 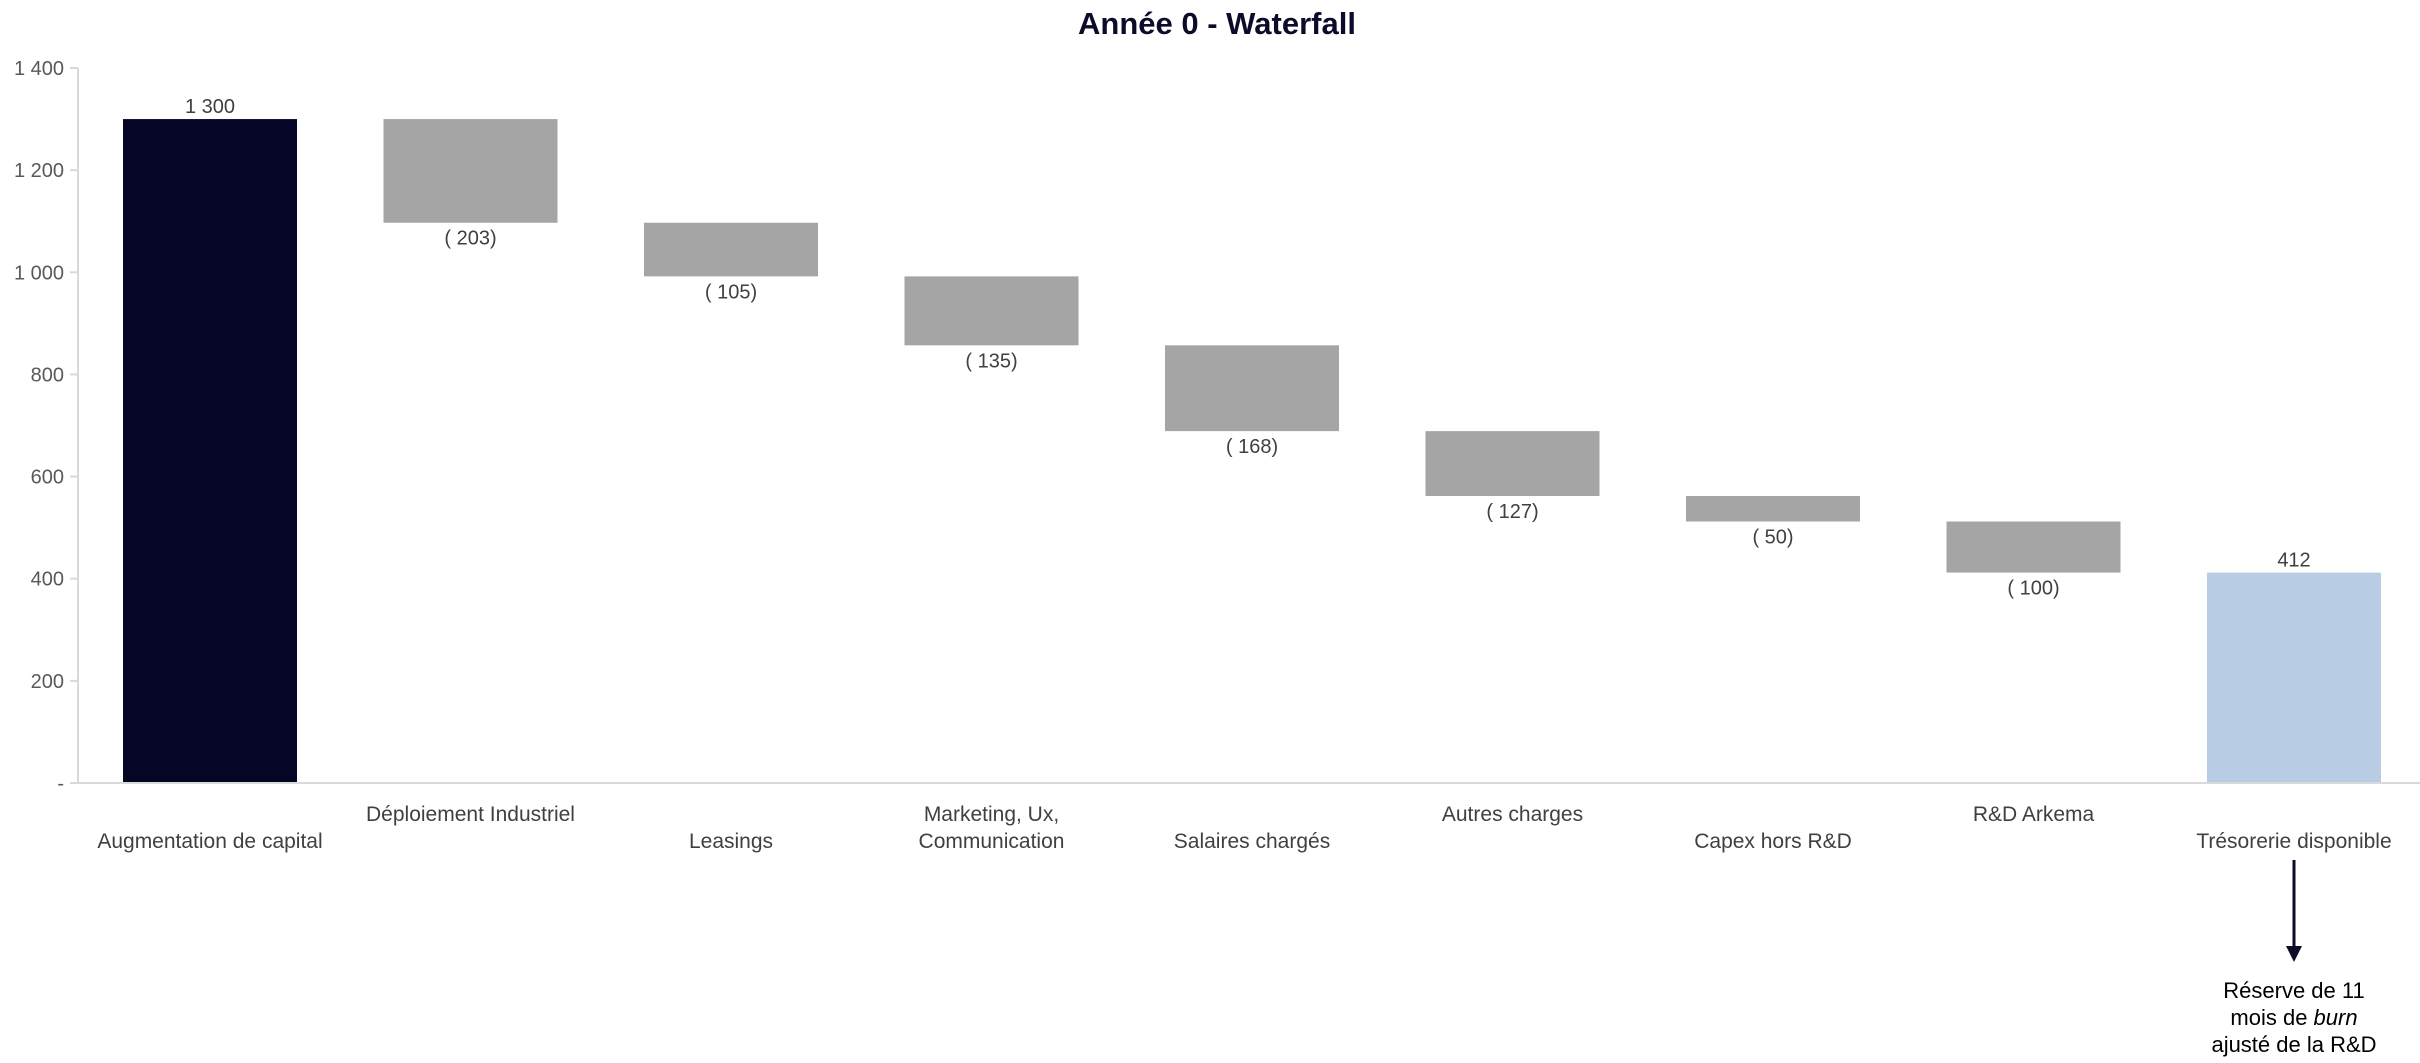 I want to click on annotation-text-part: mois de, so click(x=2271, y=1017).